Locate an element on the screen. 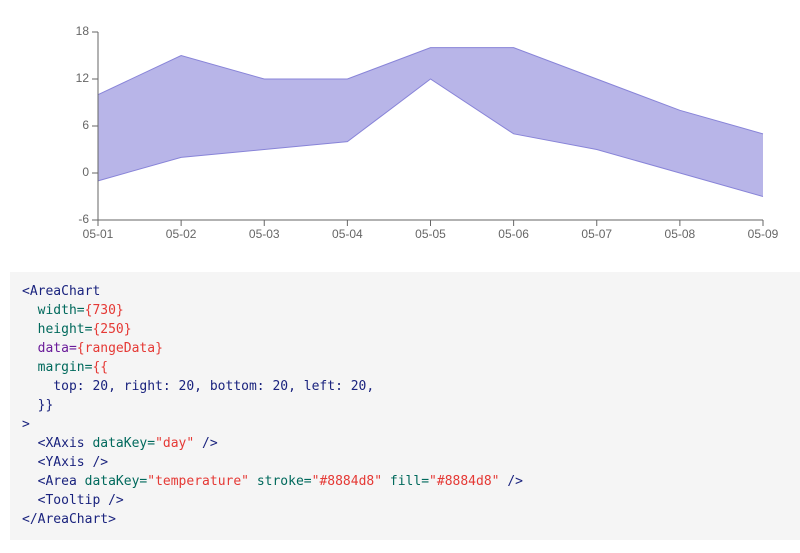  code-token: > is located at coordinates (26, 424).